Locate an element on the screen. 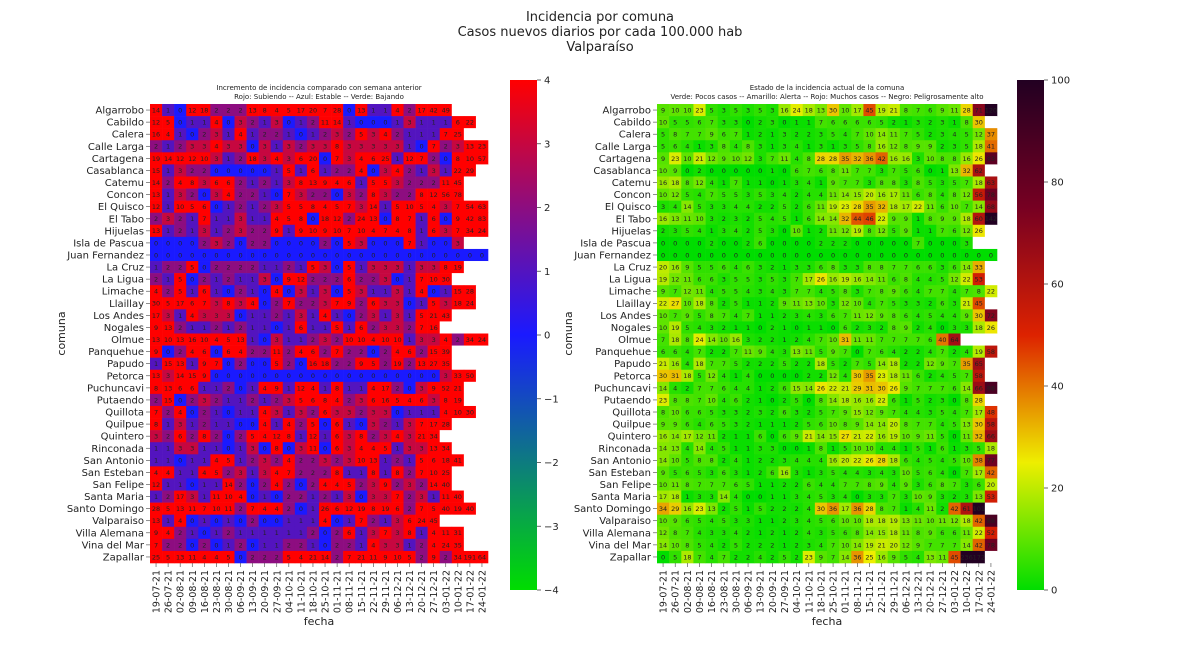  x-tick-label: 11-10-21 is located at coordinates (301, 591).